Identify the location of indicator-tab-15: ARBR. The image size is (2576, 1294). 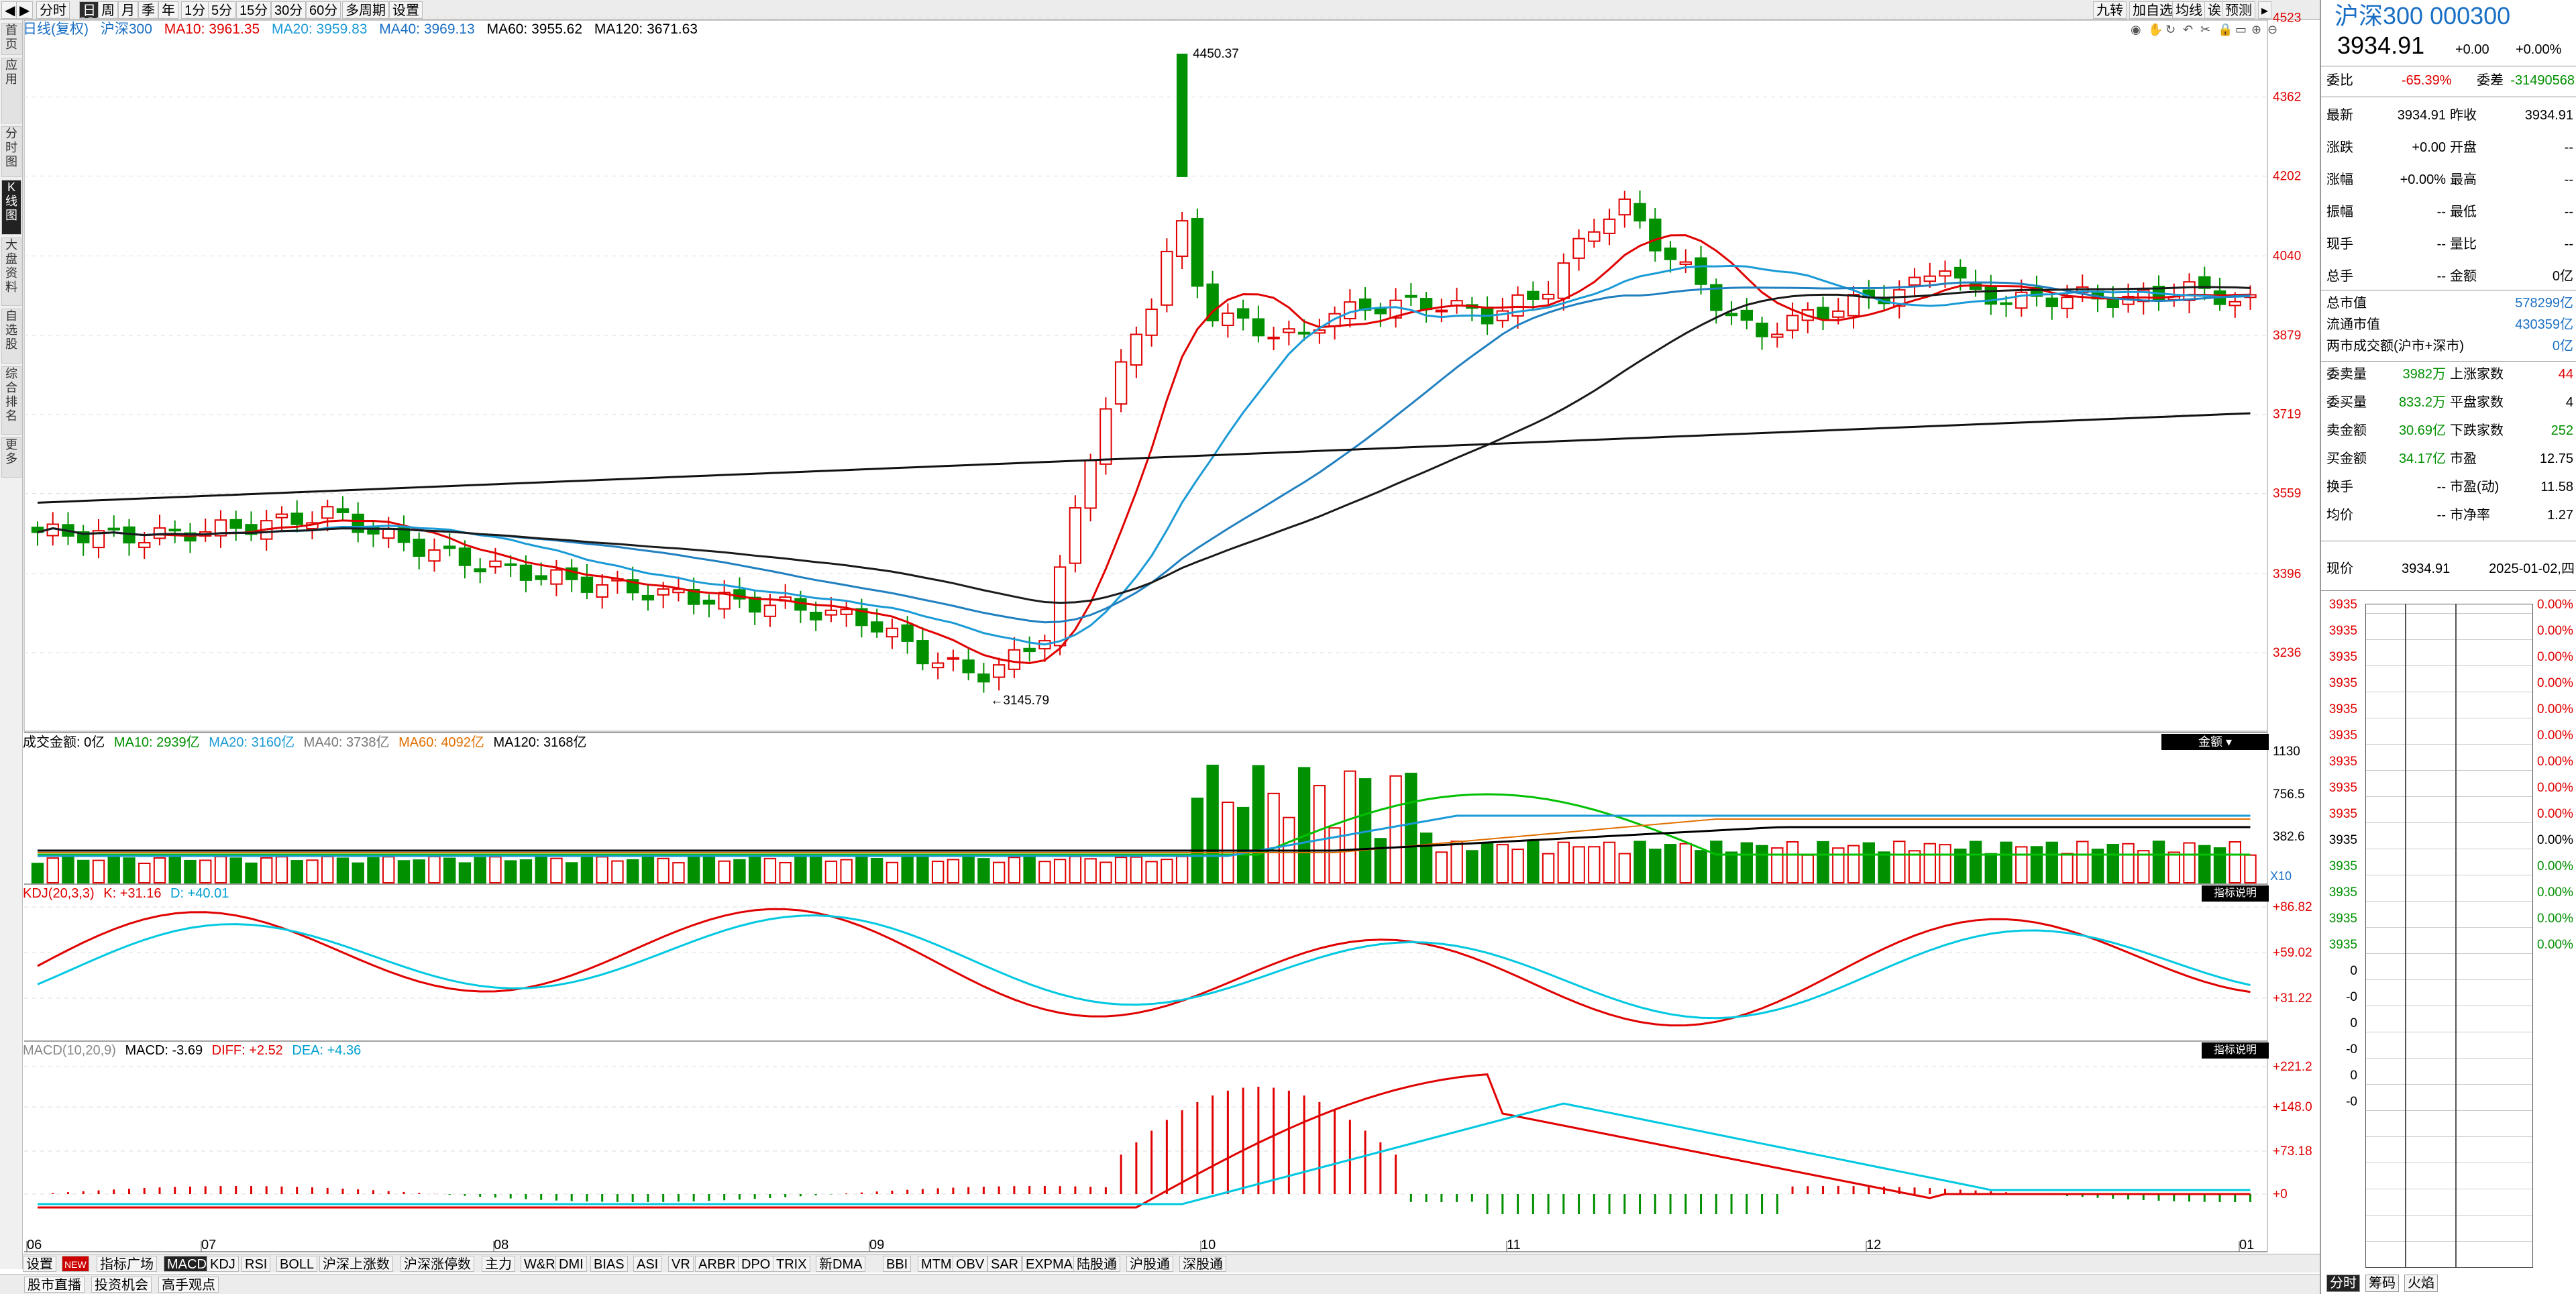
(717, 1264).